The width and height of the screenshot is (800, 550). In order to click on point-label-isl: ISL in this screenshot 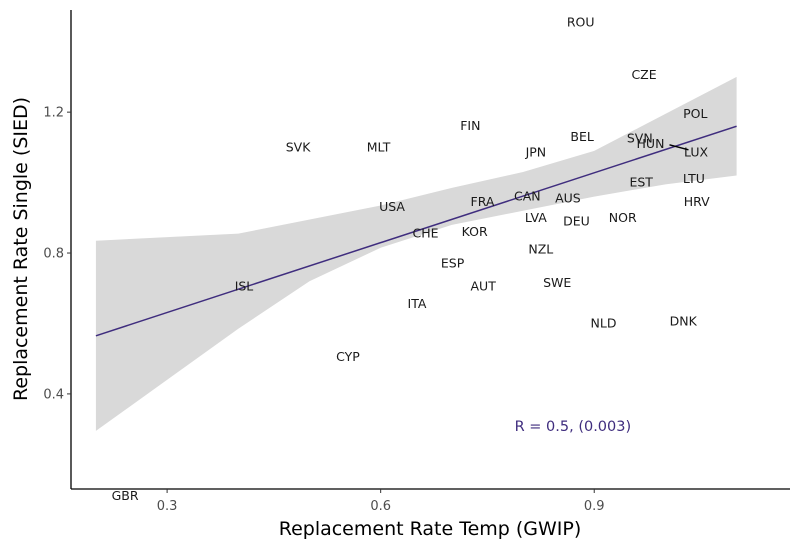, I will do `click(244, 285)`.